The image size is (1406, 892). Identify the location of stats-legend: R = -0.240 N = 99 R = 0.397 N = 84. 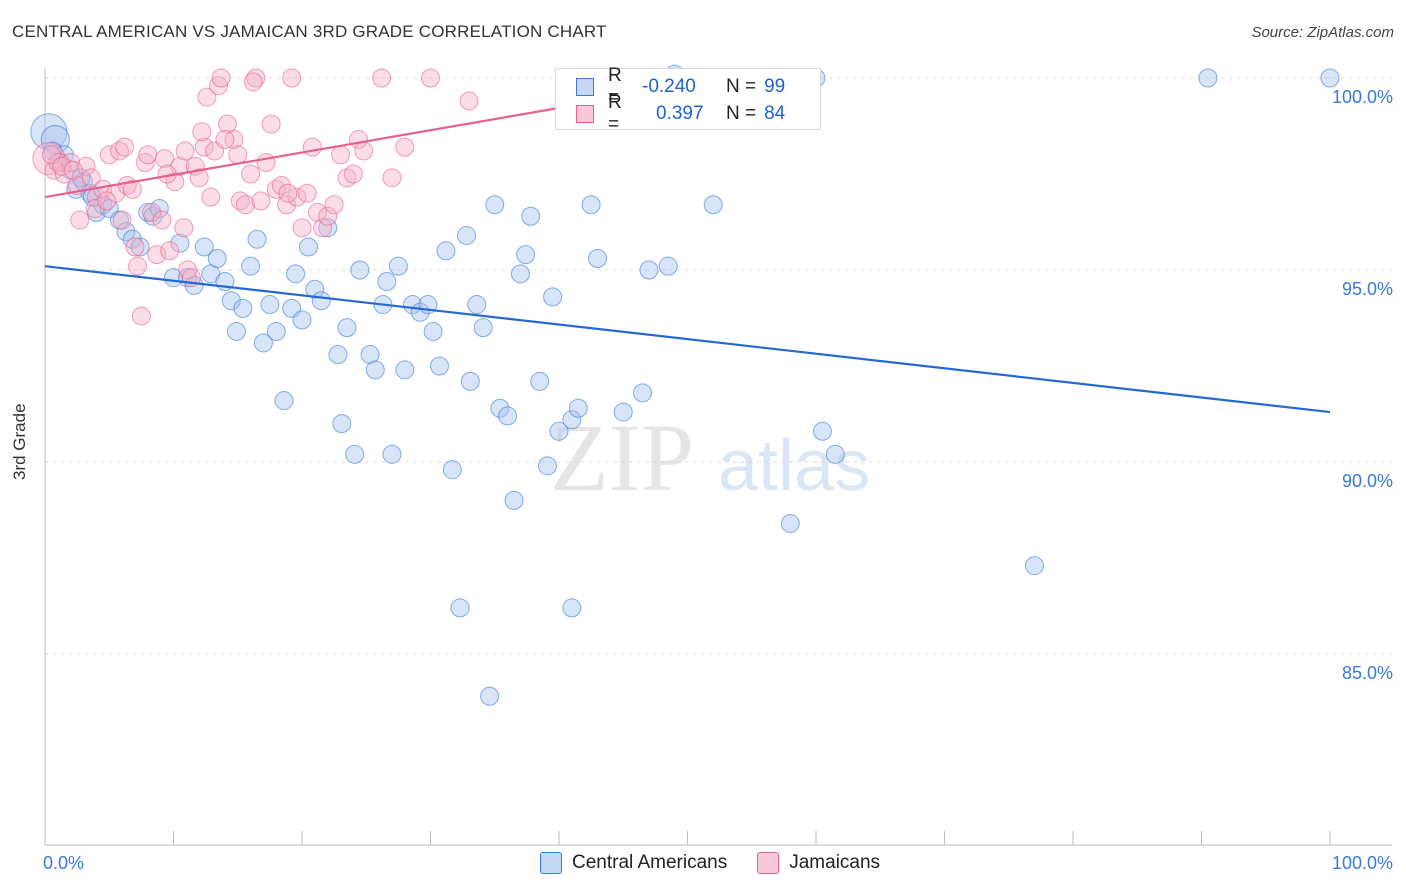
(688, 100).